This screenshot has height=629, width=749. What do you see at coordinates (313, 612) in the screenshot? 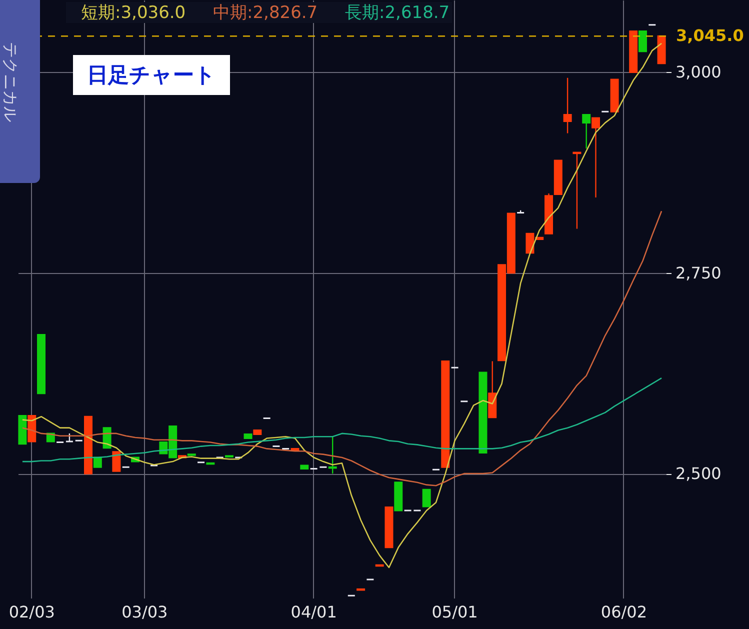
I see `x-tick-label: 04/01` at bounding box center [313, 612].